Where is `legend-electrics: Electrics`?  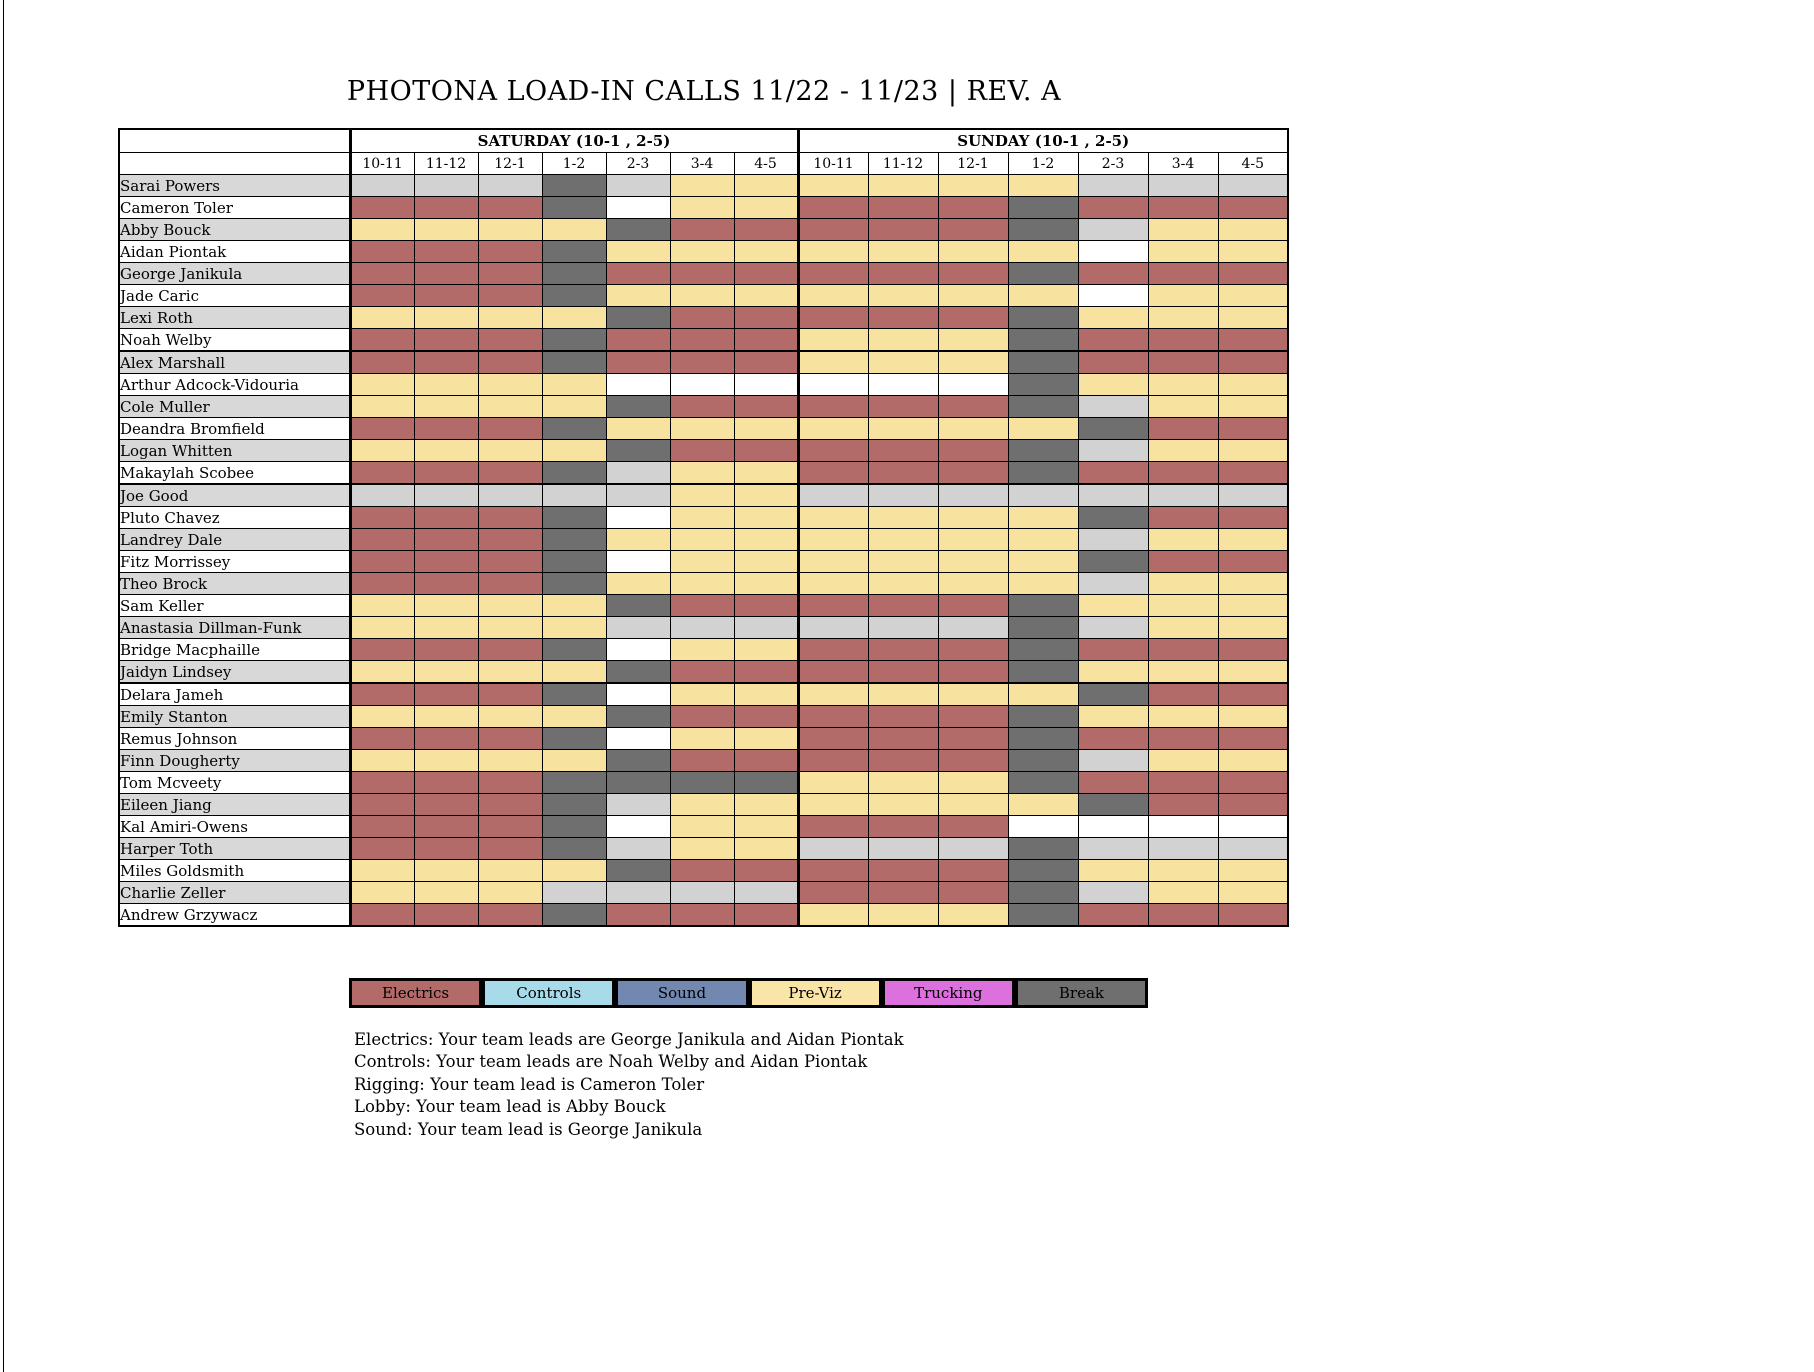 legend-electrics: Electrics is located at coordinates (416, 993).